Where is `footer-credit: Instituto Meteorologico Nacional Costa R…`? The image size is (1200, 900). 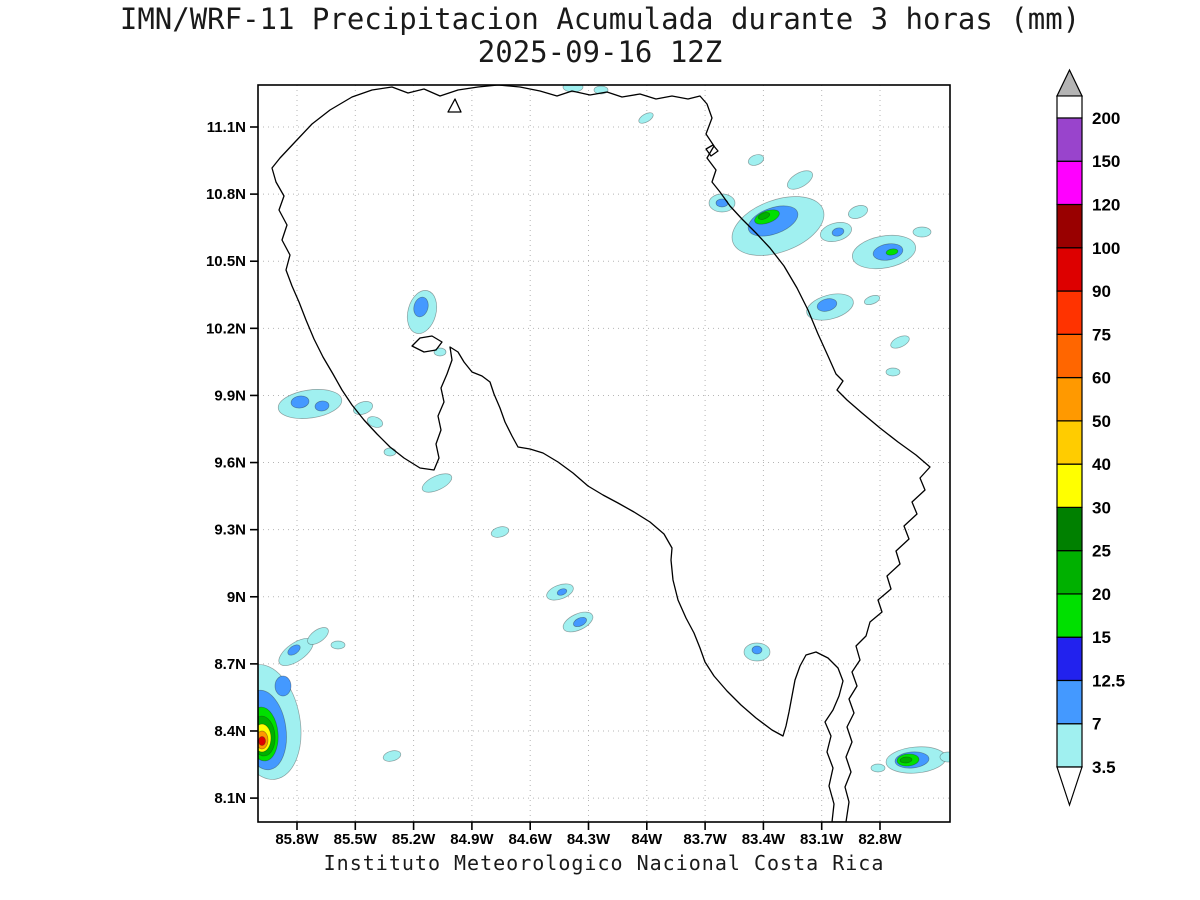
footer-credit: Instituto Meteorologico Nacional Costa R… is located at coordinates (604, 863).